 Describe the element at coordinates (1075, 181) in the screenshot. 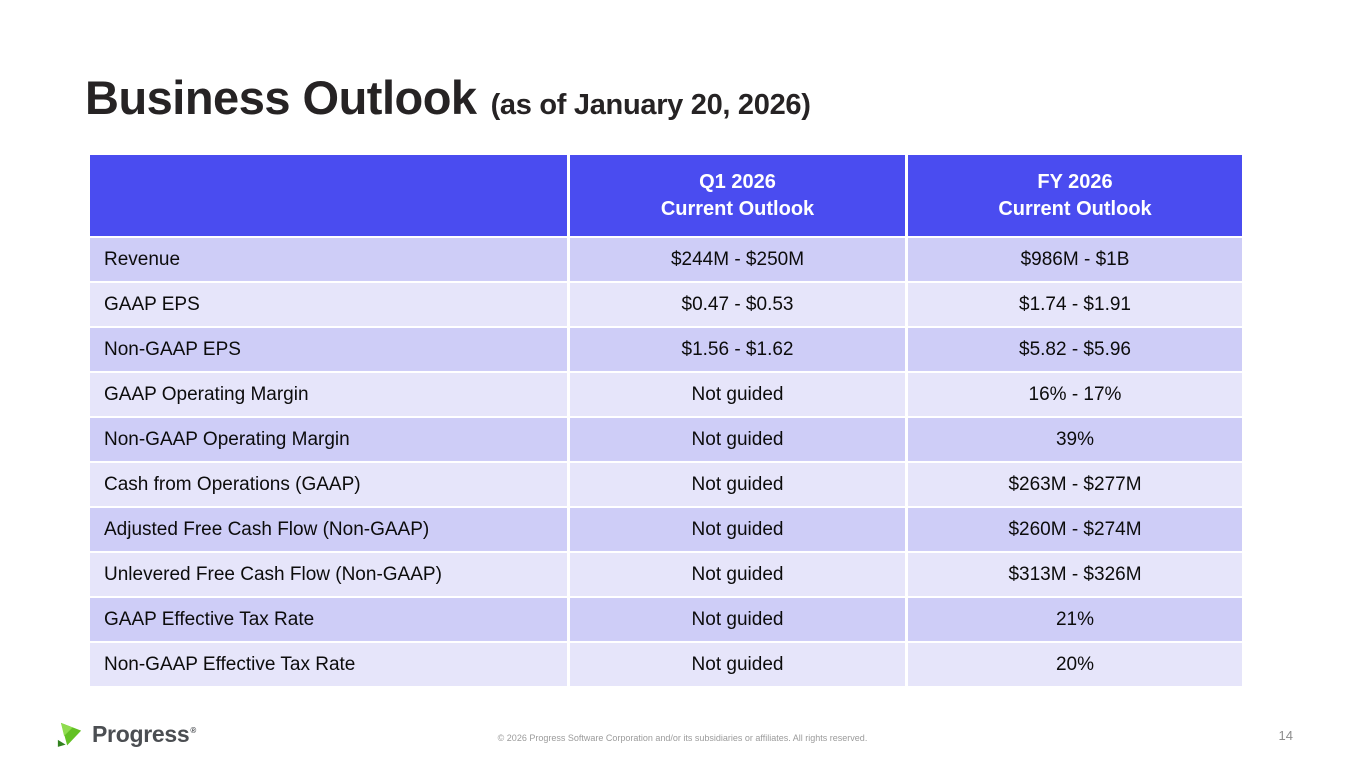

I see `header-line: FY 2026` at that location.